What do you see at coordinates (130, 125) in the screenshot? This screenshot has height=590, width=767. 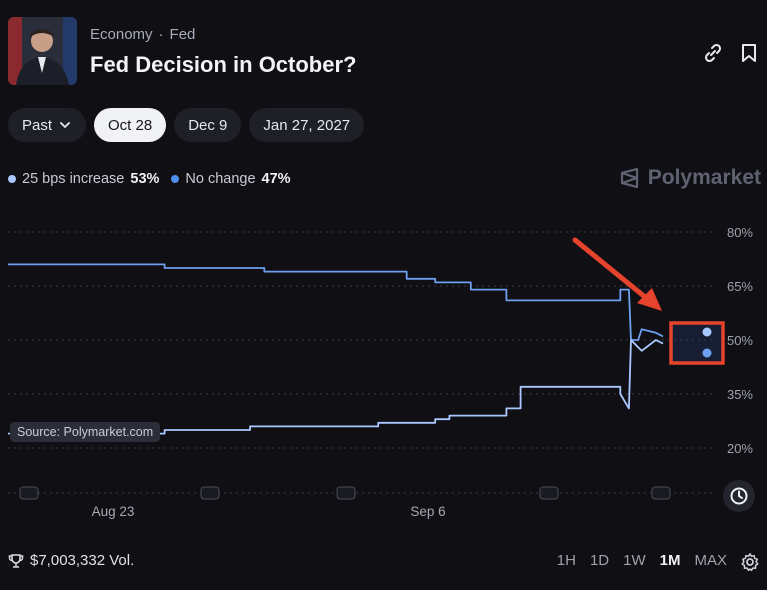 I see `tab-oct-28: Oct 28` at bounding box center [130, 125].